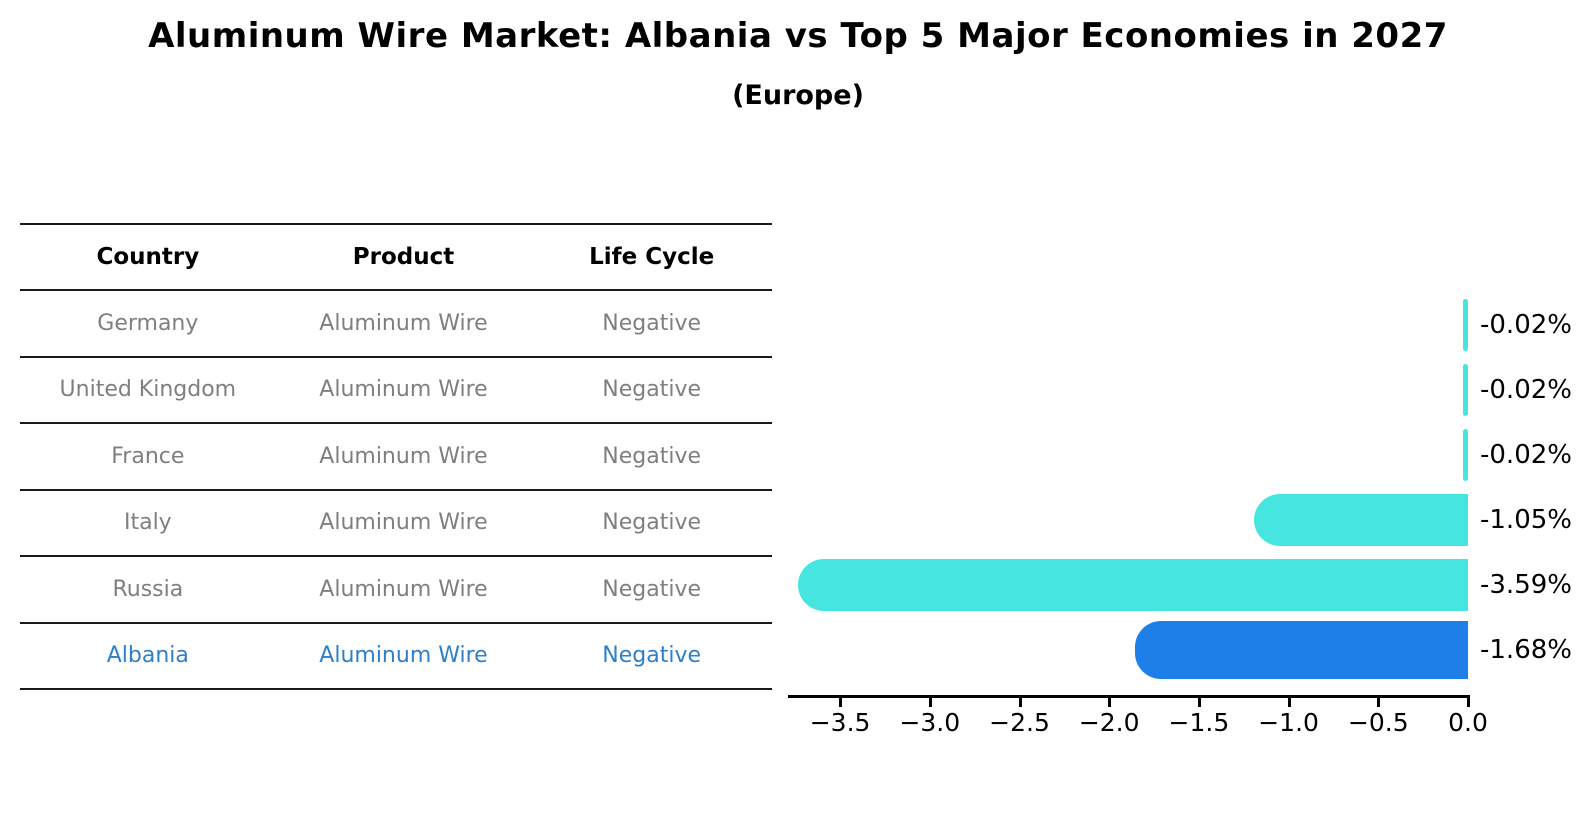 The height and width of the screenshot is (823, 1596). I want to click on cell-country: Albania, so click(147, 656).